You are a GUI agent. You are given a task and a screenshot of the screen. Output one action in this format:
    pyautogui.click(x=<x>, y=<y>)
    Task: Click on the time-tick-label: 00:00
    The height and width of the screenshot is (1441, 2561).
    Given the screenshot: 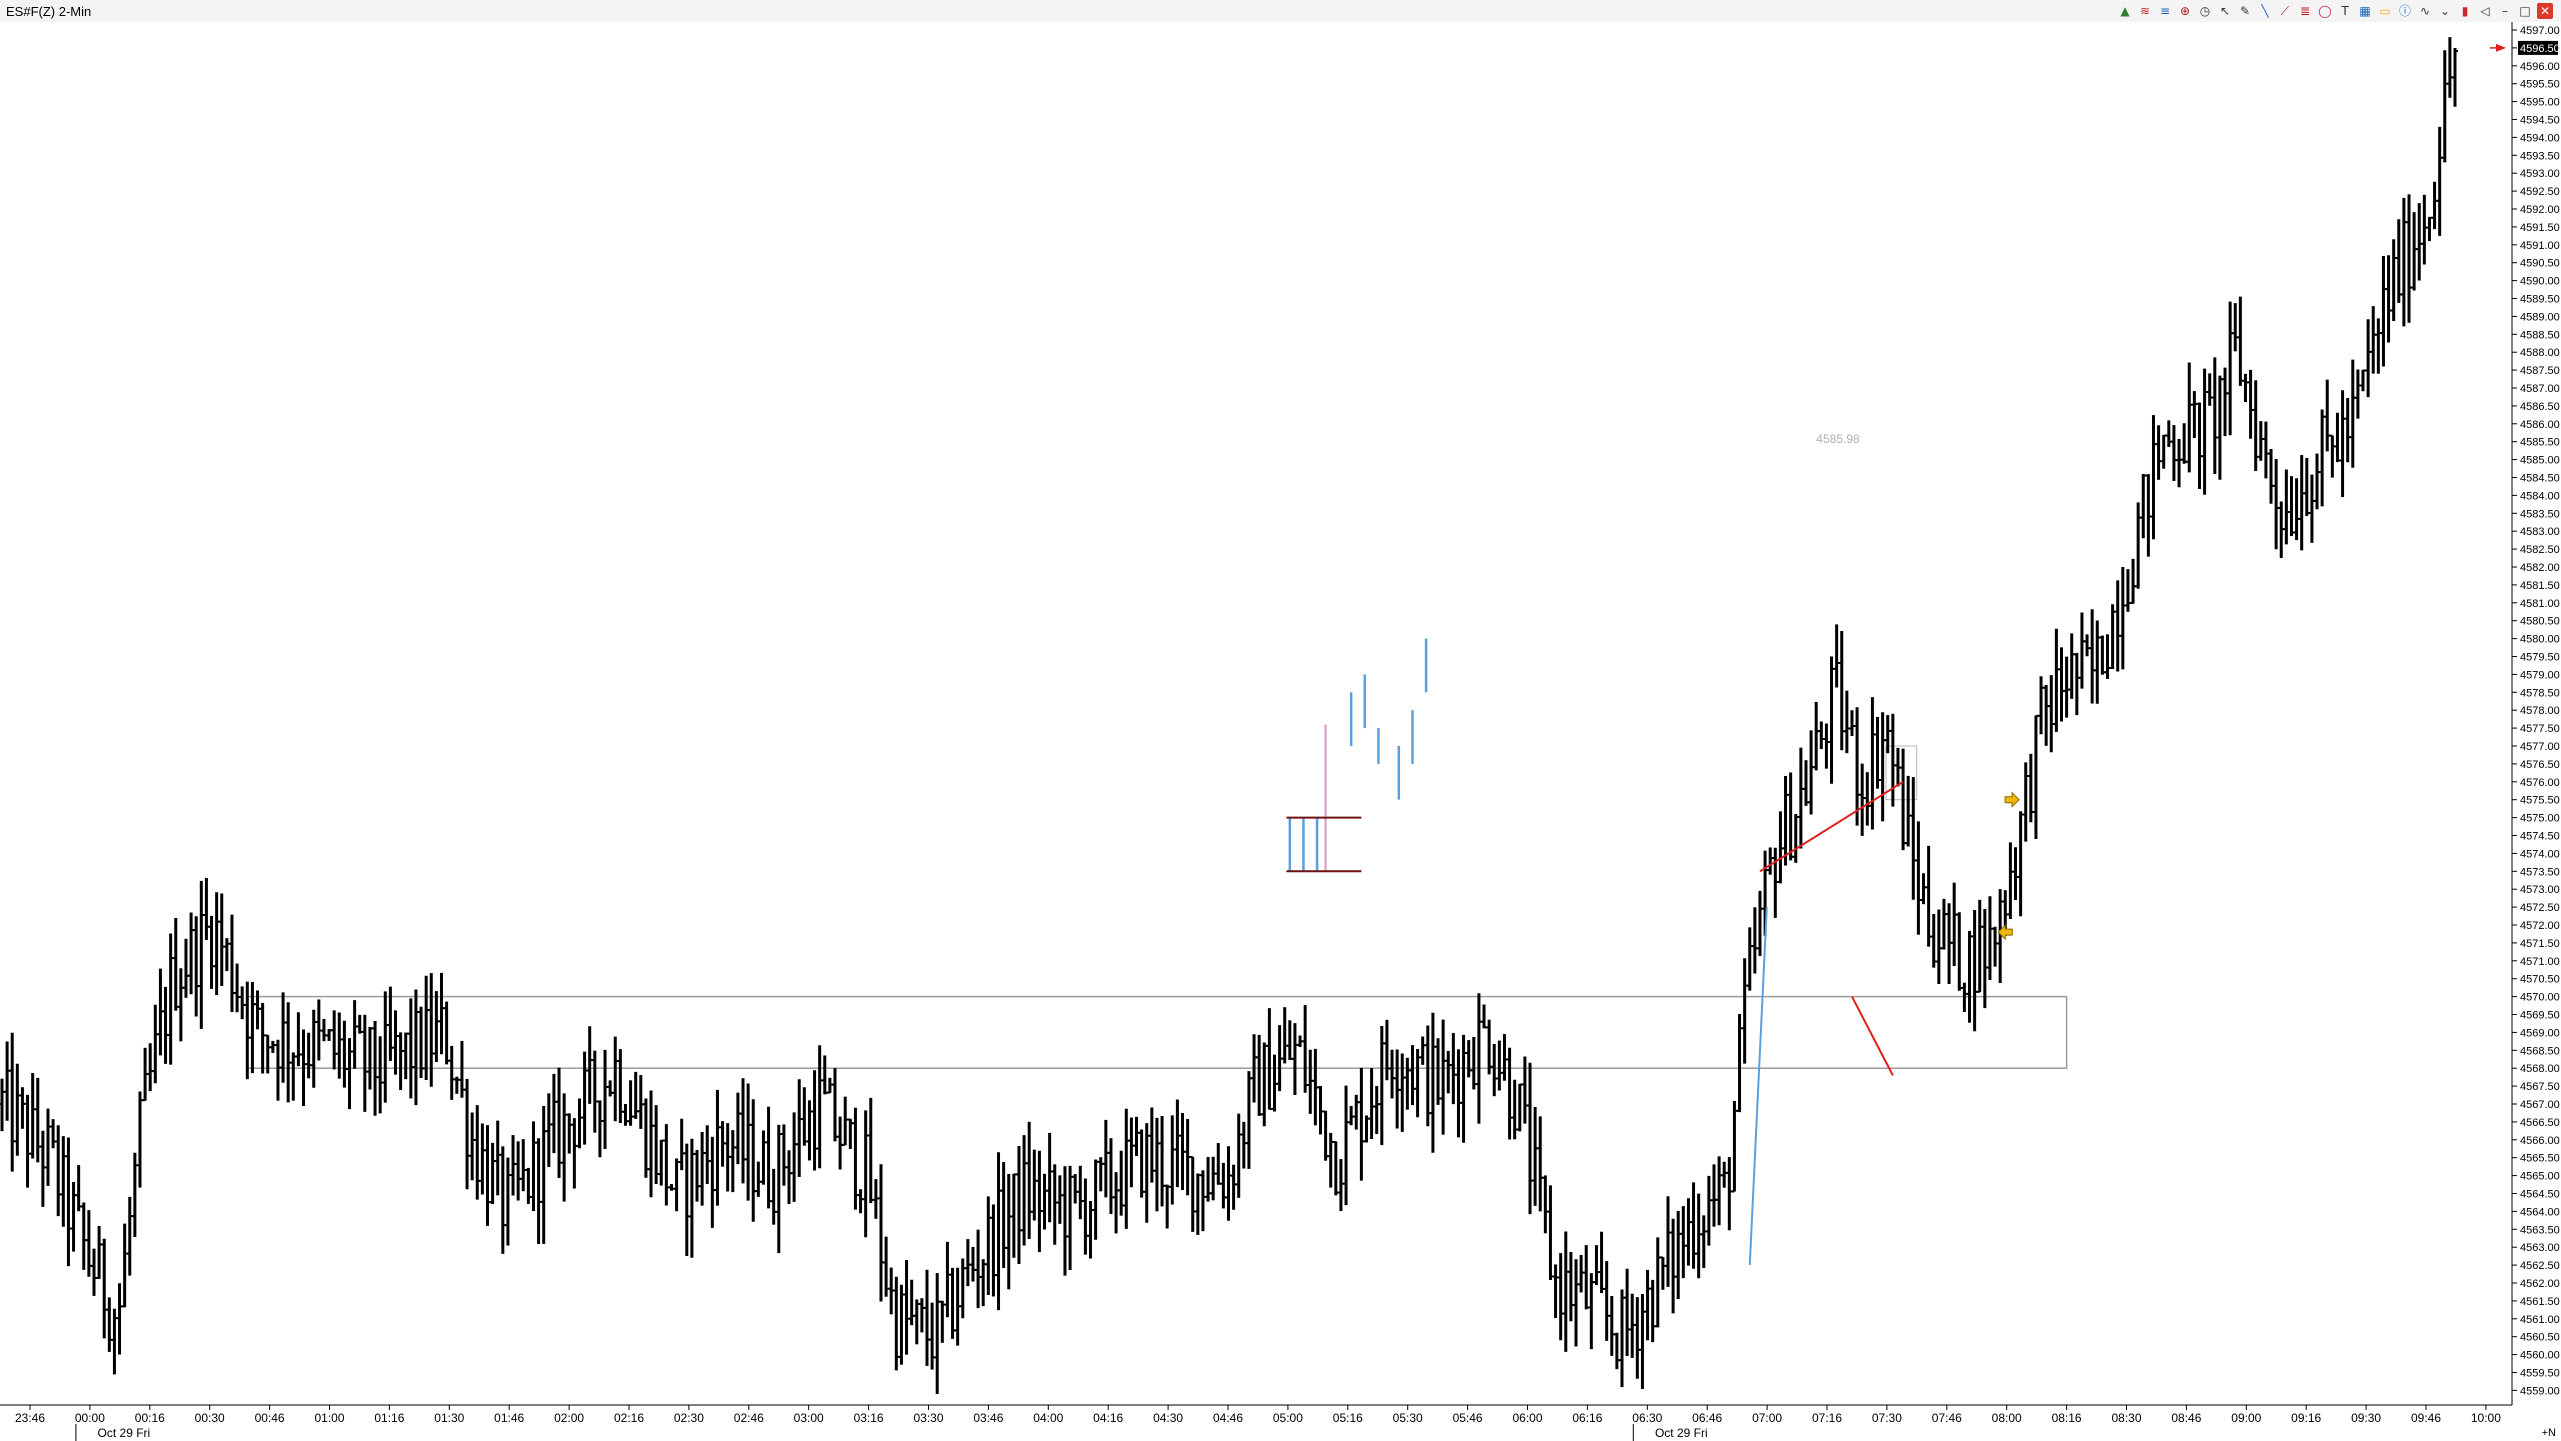 What is the action you would take?
    pyautogui.click(x=90, y=1418)
    